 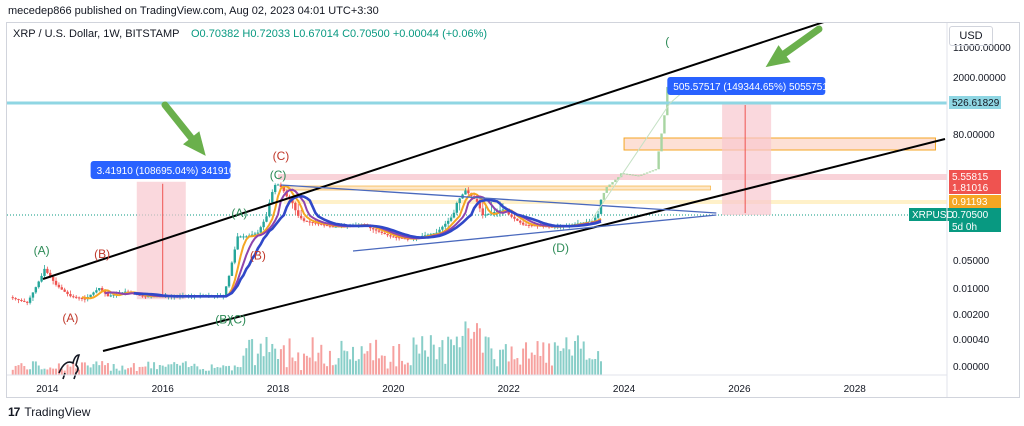 I want to click on y-tick-label: 0.05000, so click(x=971, y=261).